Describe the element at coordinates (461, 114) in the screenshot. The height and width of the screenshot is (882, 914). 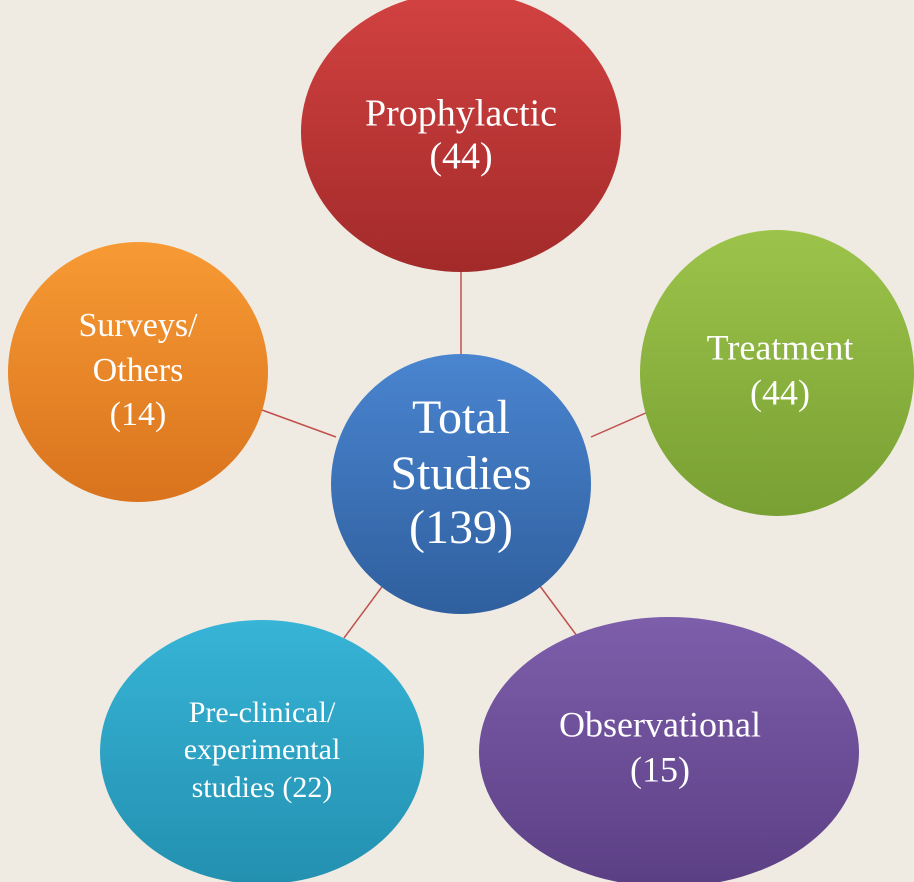
I see `node-label: Prophylactic` at that location.